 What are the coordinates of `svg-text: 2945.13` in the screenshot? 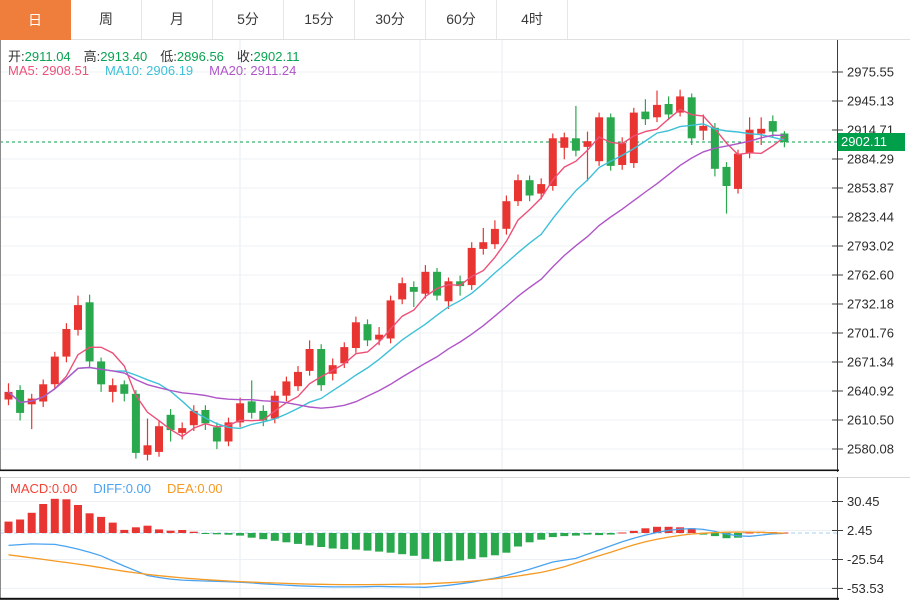 It's located at (870, 101).